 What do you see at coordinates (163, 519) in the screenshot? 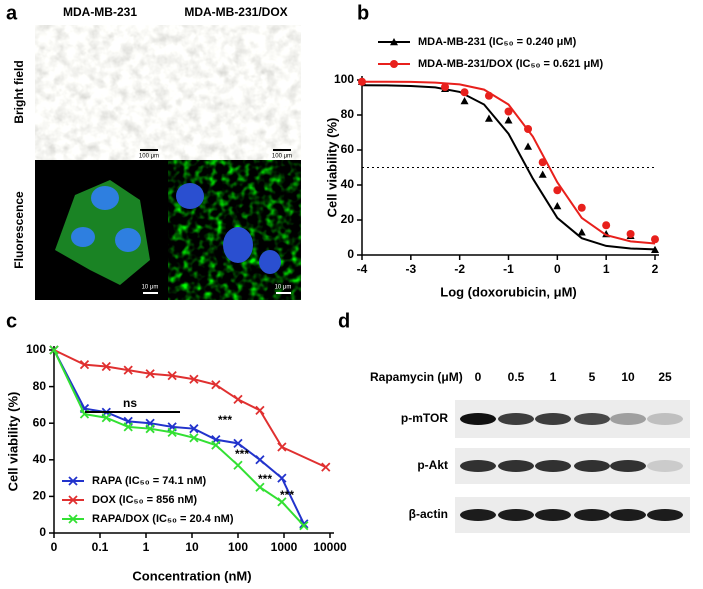
I see `legend-label: RAPA/DOX (IC₅₀ = 20.4 nM)` at bounding box center [163, 519].